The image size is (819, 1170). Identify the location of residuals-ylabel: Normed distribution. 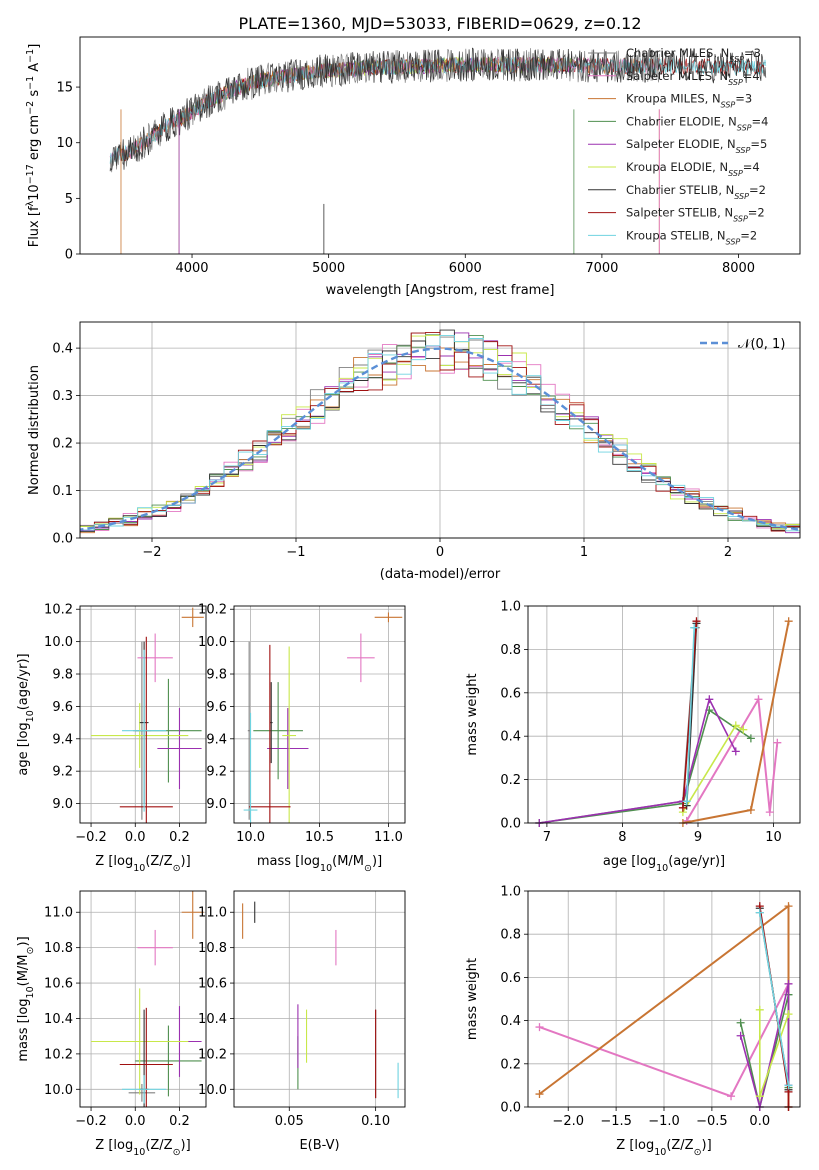
(34, 430).